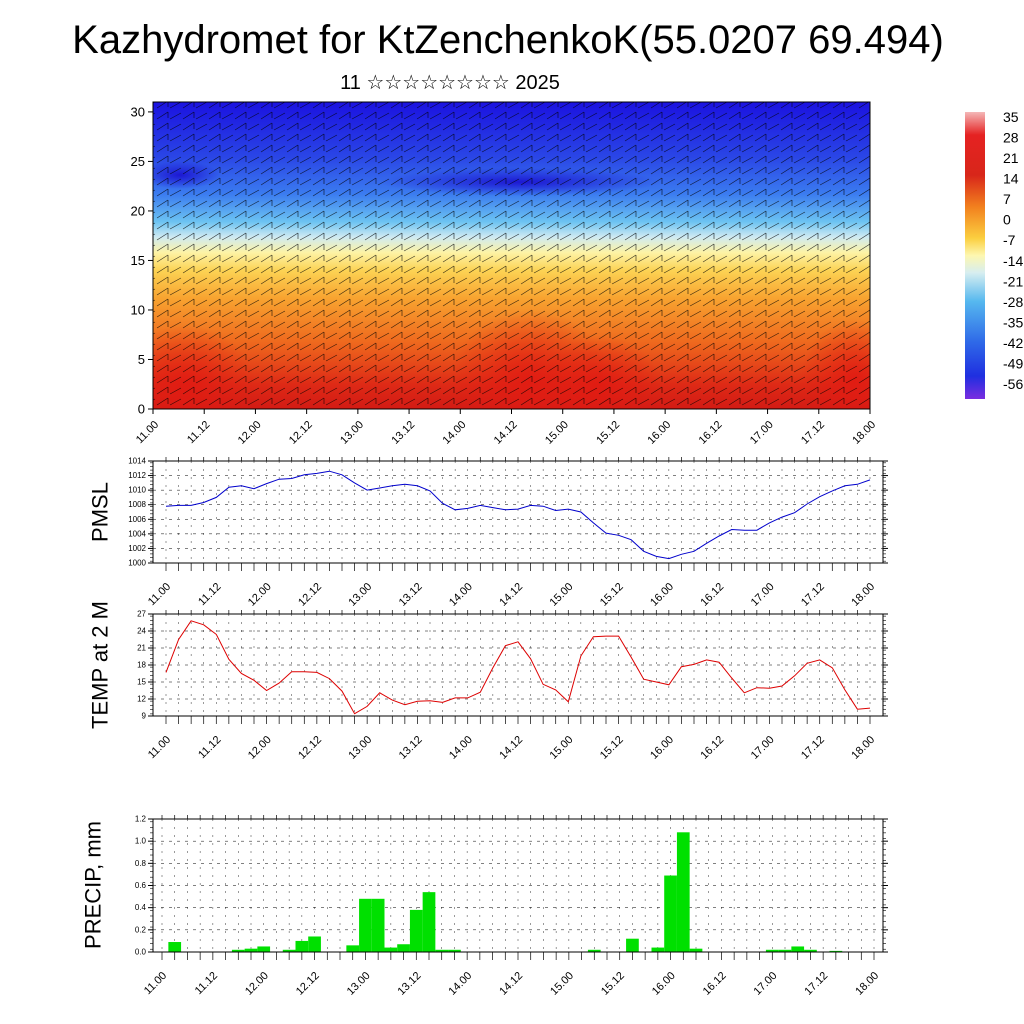 This screenshot has height=1024, width=1024. What do you see at coordinates (1013, 261) in the screenshot?
I see `colorbar-label: -14` at bounding box center [1013, 261].